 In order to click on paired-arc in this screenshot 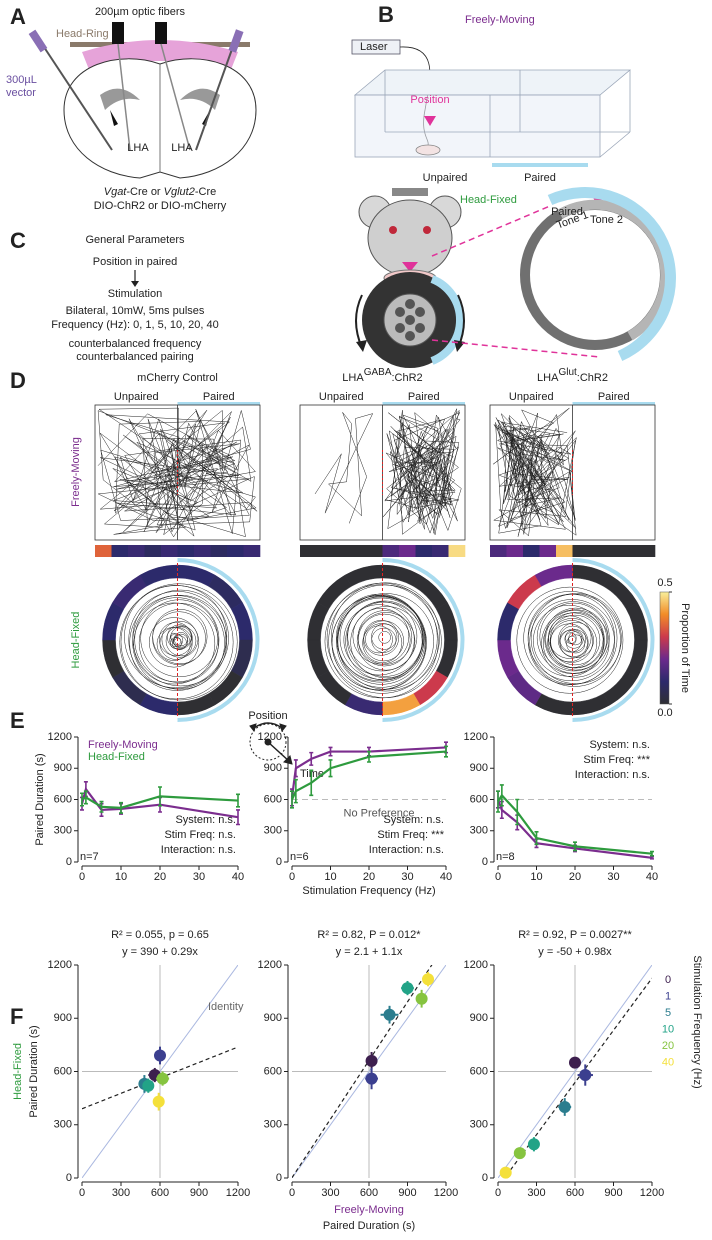, I will do `click(613, 640)`.